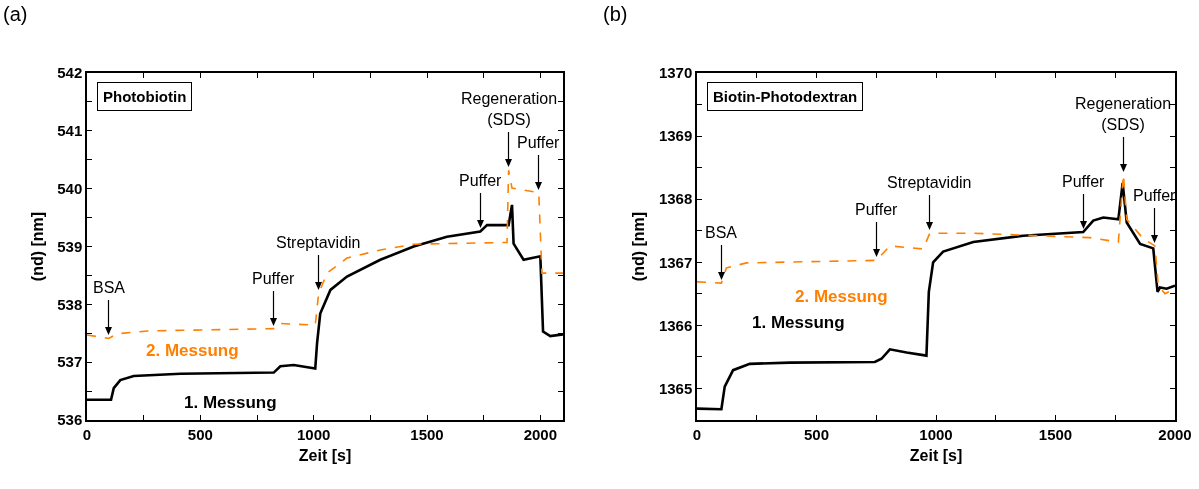  I want to click on line-series, so click(325, 254).